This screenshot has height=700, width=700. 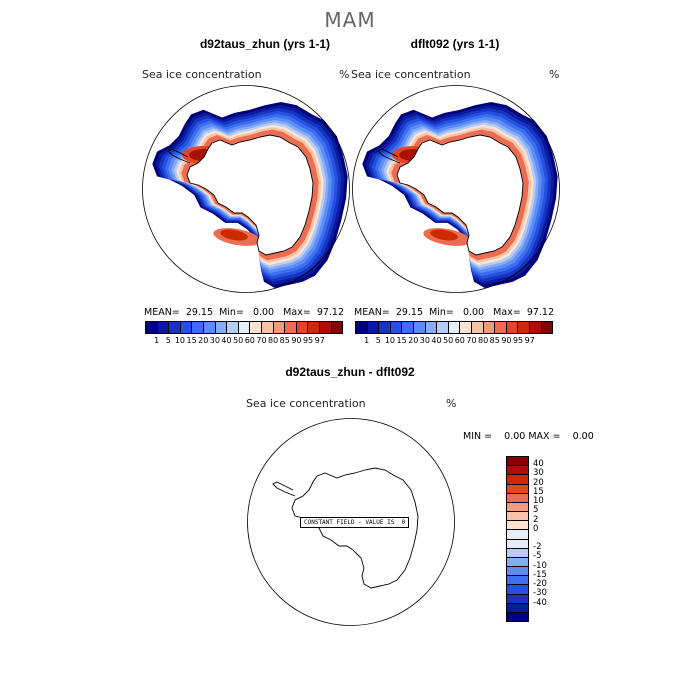 I want to click on left-mean-value: 29.15, so click(x=199, y=312).